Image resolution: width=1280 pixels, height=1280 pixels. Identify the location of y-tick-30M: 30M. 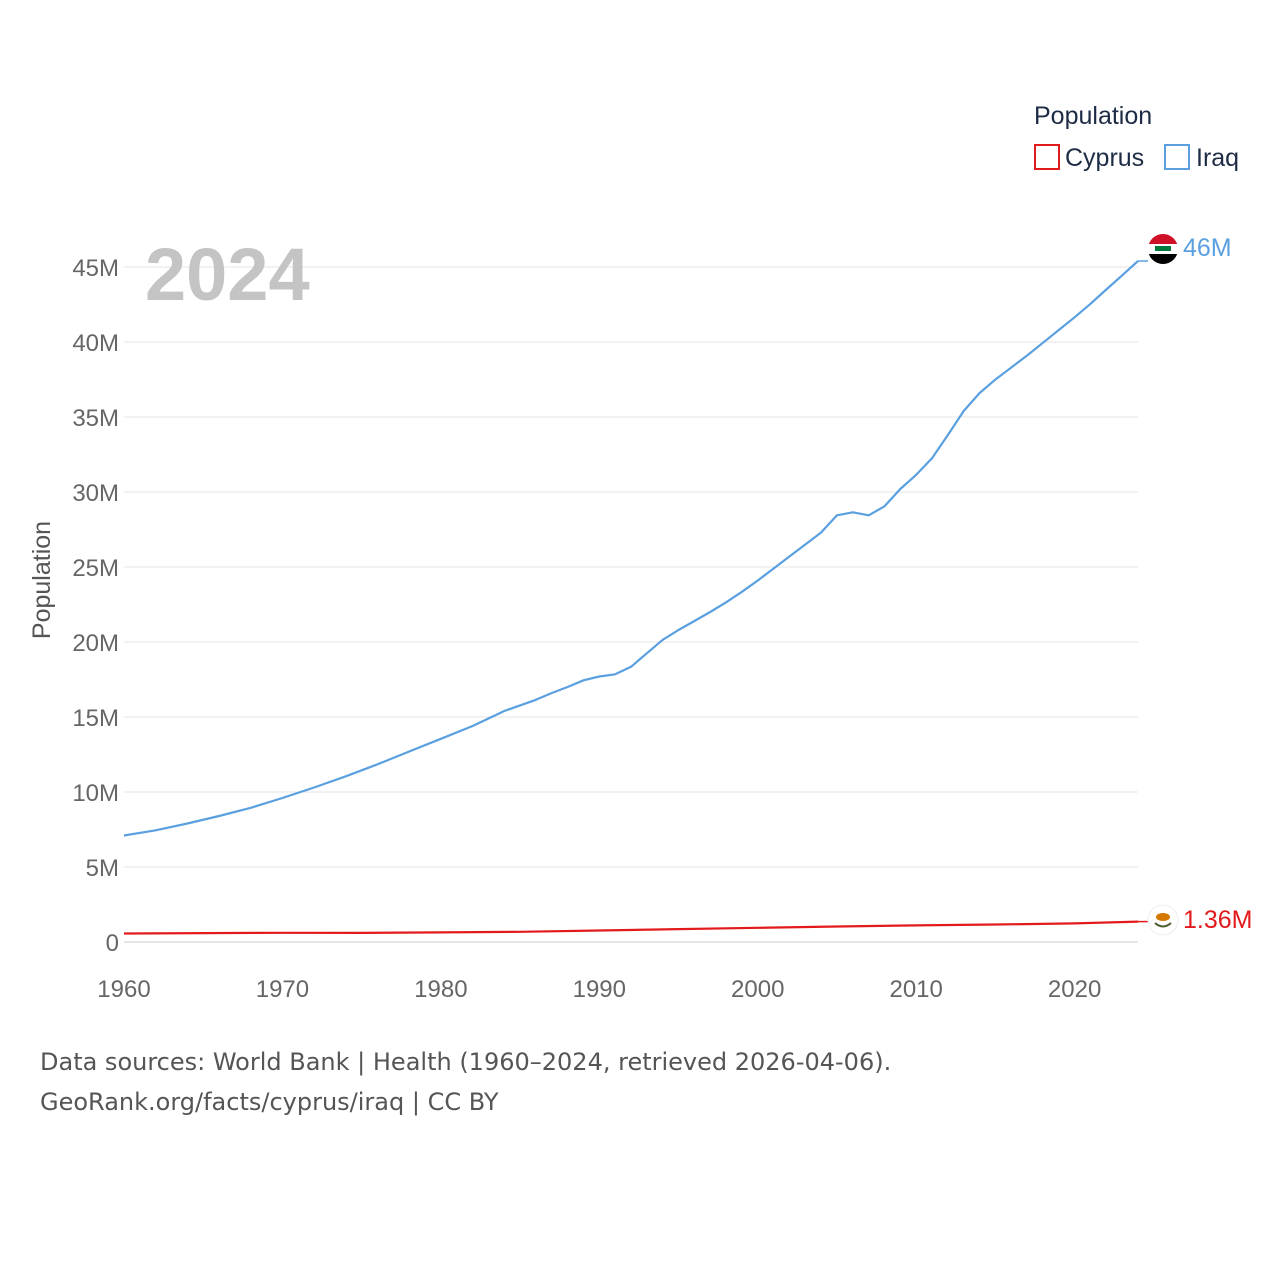
(95, 493).